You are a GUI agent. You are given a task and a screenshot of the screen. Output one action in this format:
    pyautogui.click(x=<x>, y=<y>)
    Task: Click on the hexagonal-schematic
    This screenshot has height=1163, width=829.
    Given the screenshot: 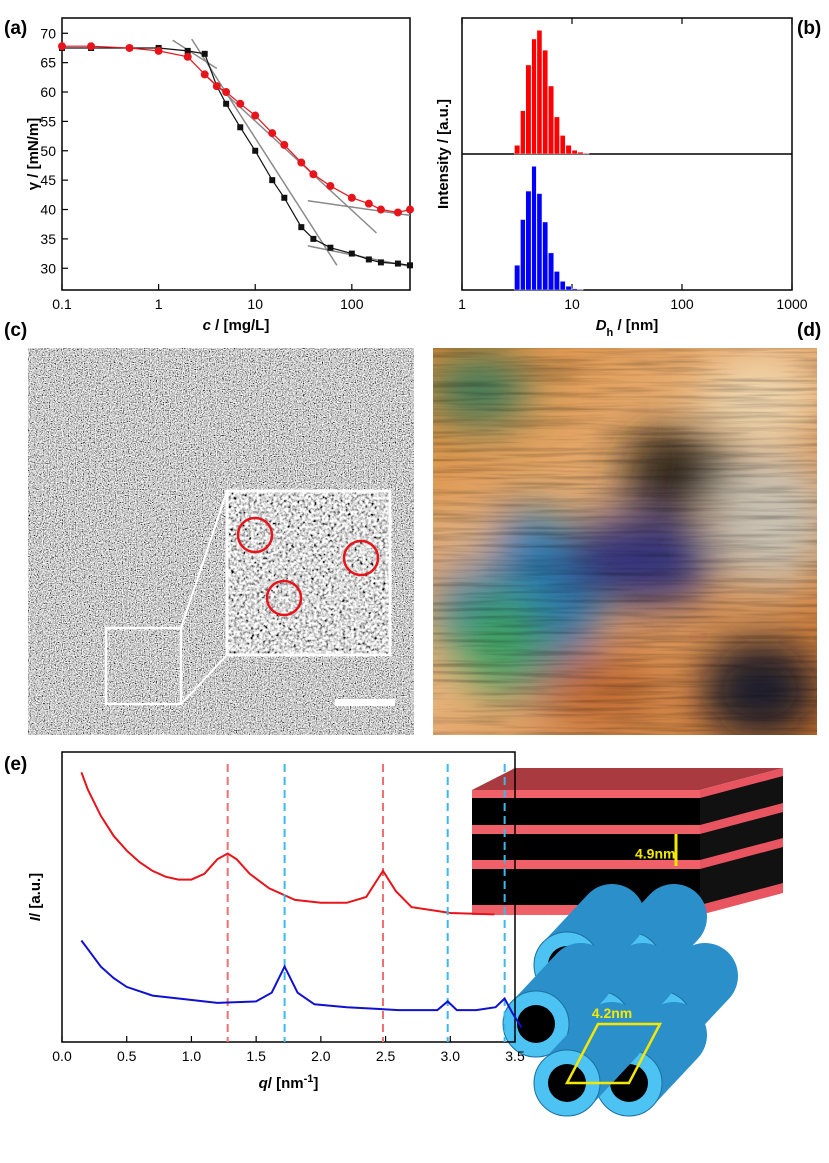 What is the action you would take?
    pyautogui.click(x=620, y=1000)
    